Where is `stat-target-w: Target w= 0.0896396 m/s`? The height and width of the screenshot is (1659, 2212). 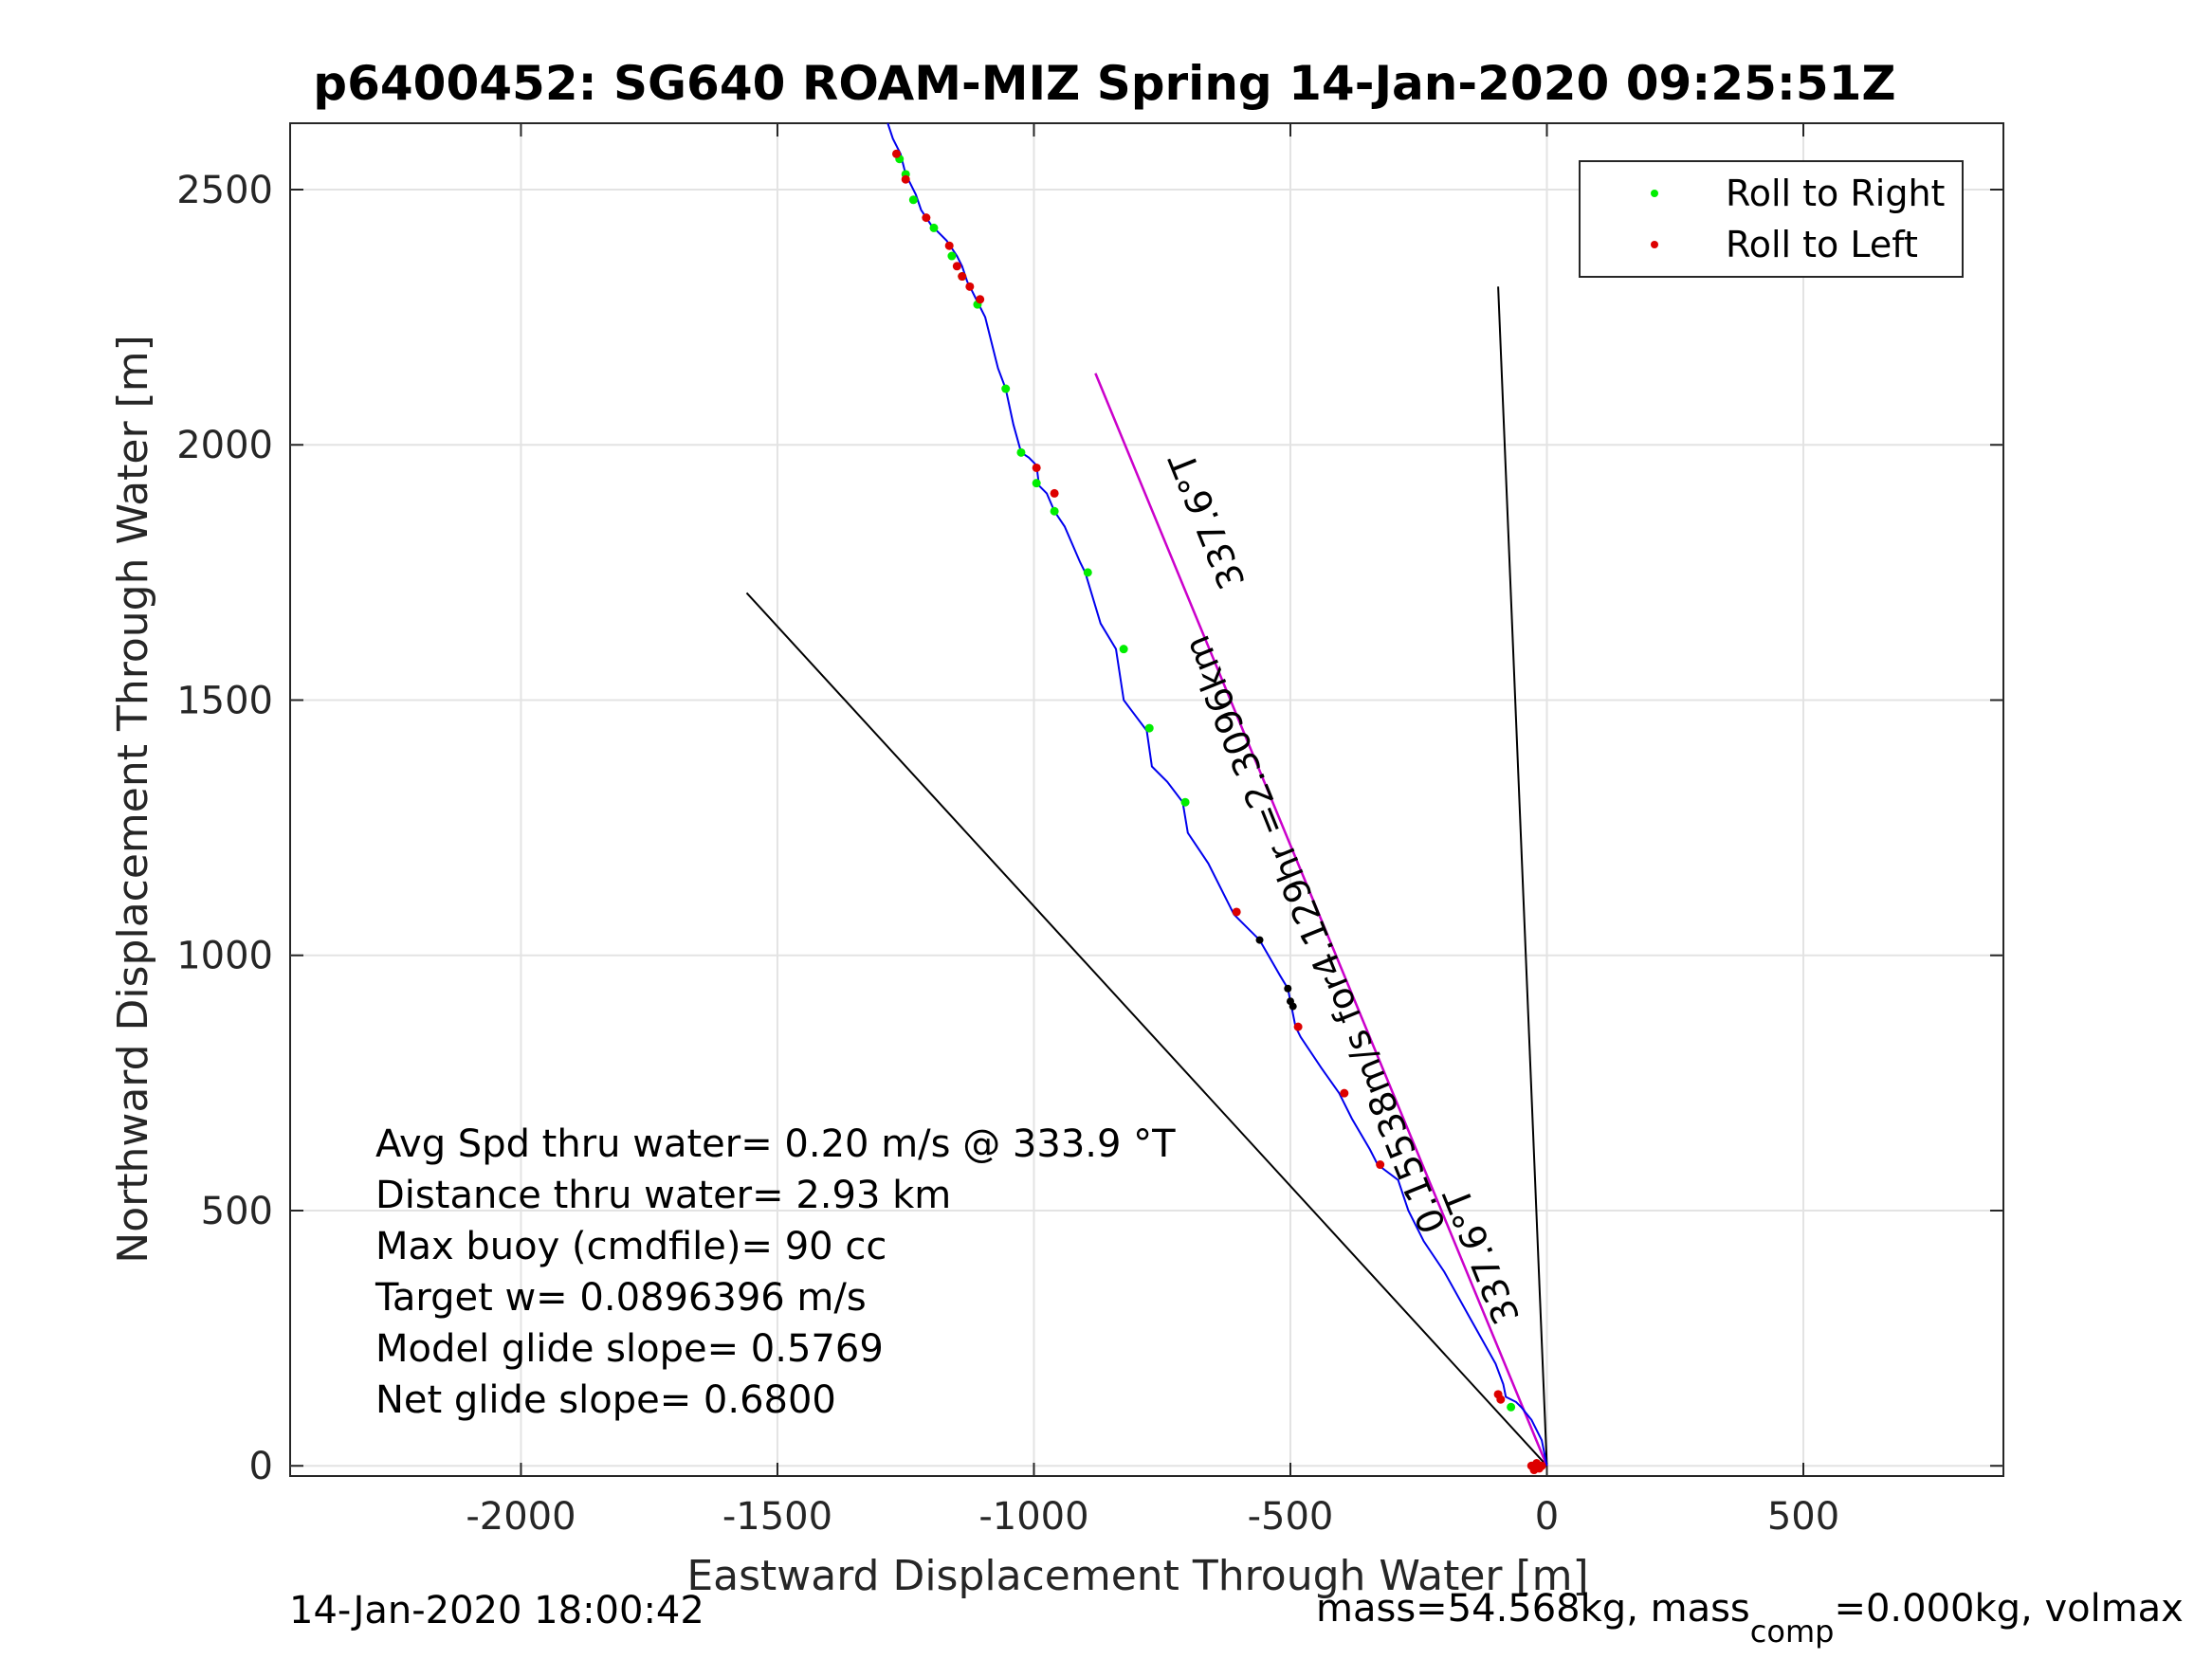
stat-target-w: Target w= 0.0896396 m/s is located at coordinates (621, 1298).